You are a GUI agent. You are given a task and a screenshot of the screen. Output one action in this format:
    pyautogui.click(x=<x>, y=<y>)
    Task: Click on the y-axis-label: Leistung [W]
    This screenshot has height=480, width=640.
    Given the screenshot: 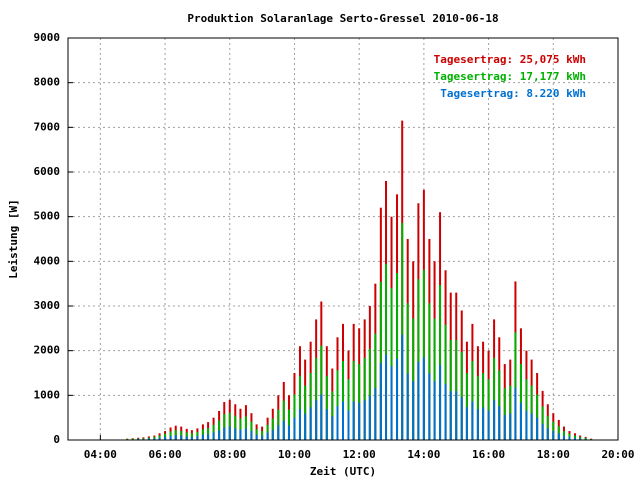 What is the action you would take?
    pyautogui.click(x=13, y=238)
    